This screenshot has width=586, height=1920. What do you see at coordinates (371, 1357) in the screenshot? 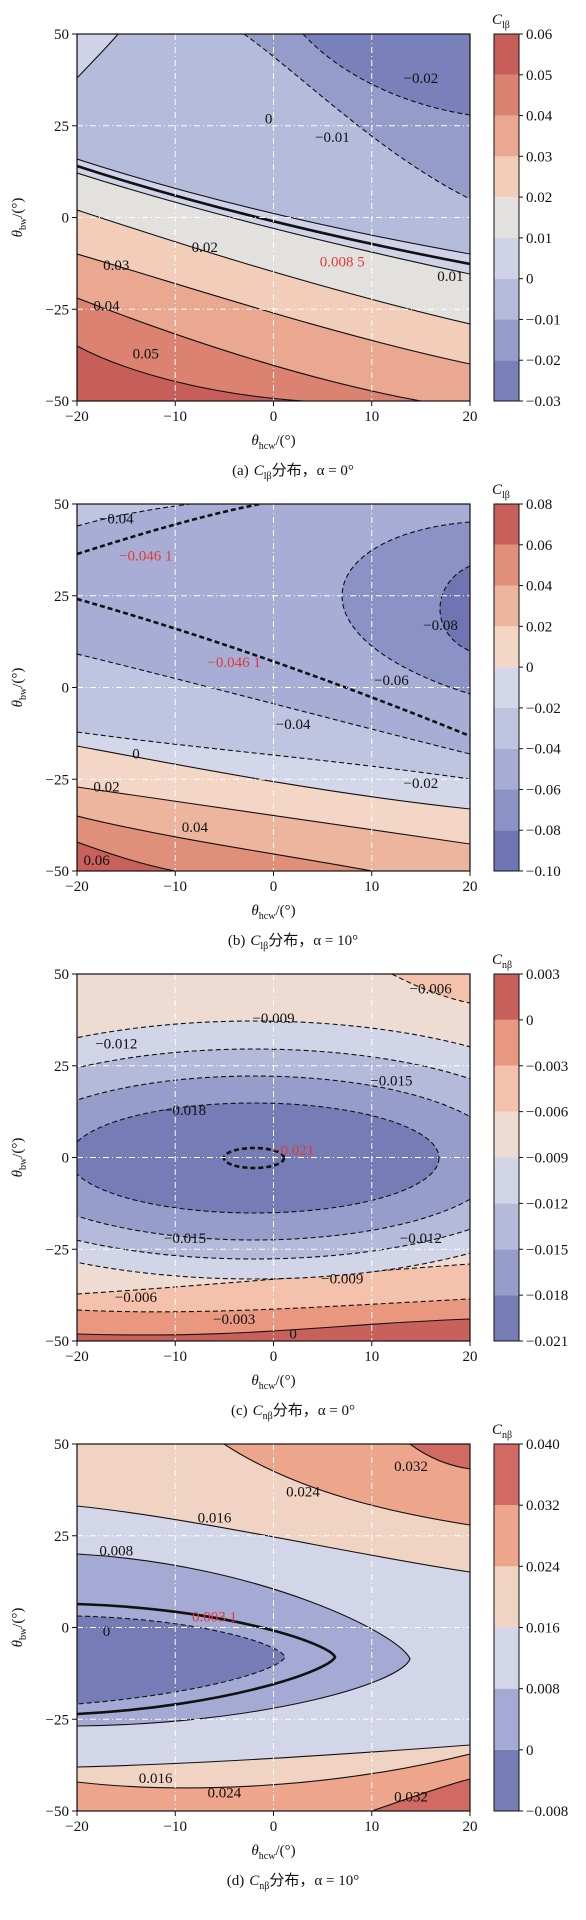
I see `x-tick-label: 10` at bounding box center [371, 1357].